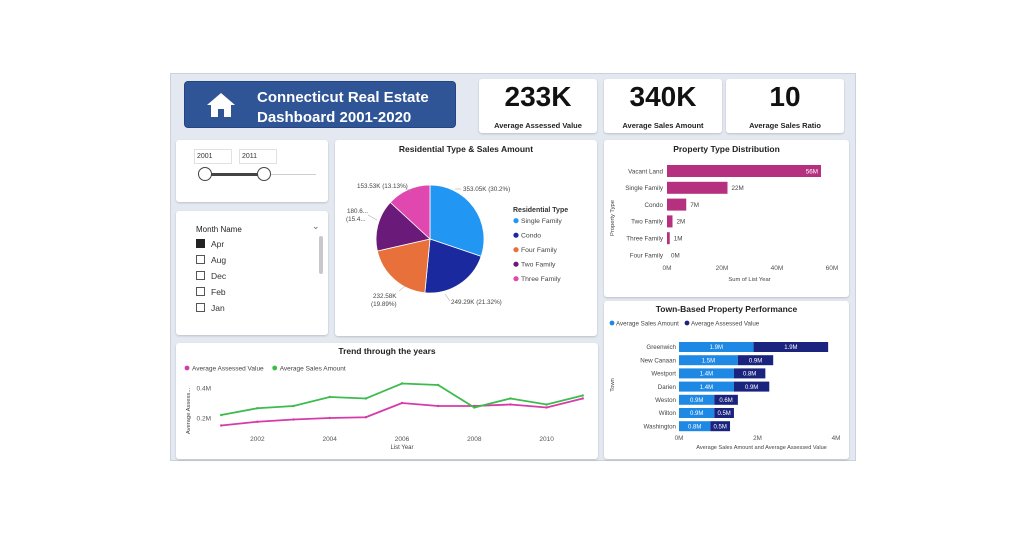  I want to click on chart-title: Residential Type & Sales Amount, so click(466, 149).